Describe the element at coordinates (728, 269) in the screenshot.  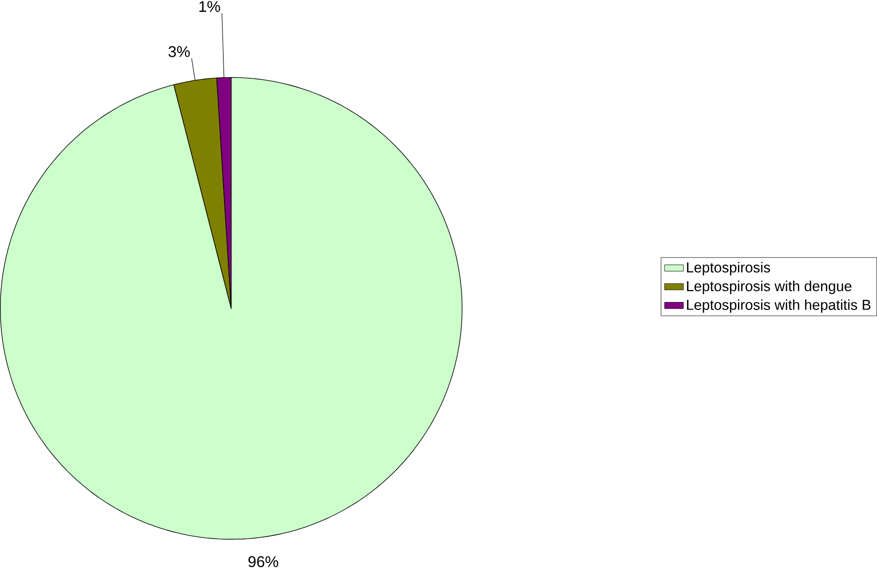
I see `legend-label: Leptospirosis` at that location.